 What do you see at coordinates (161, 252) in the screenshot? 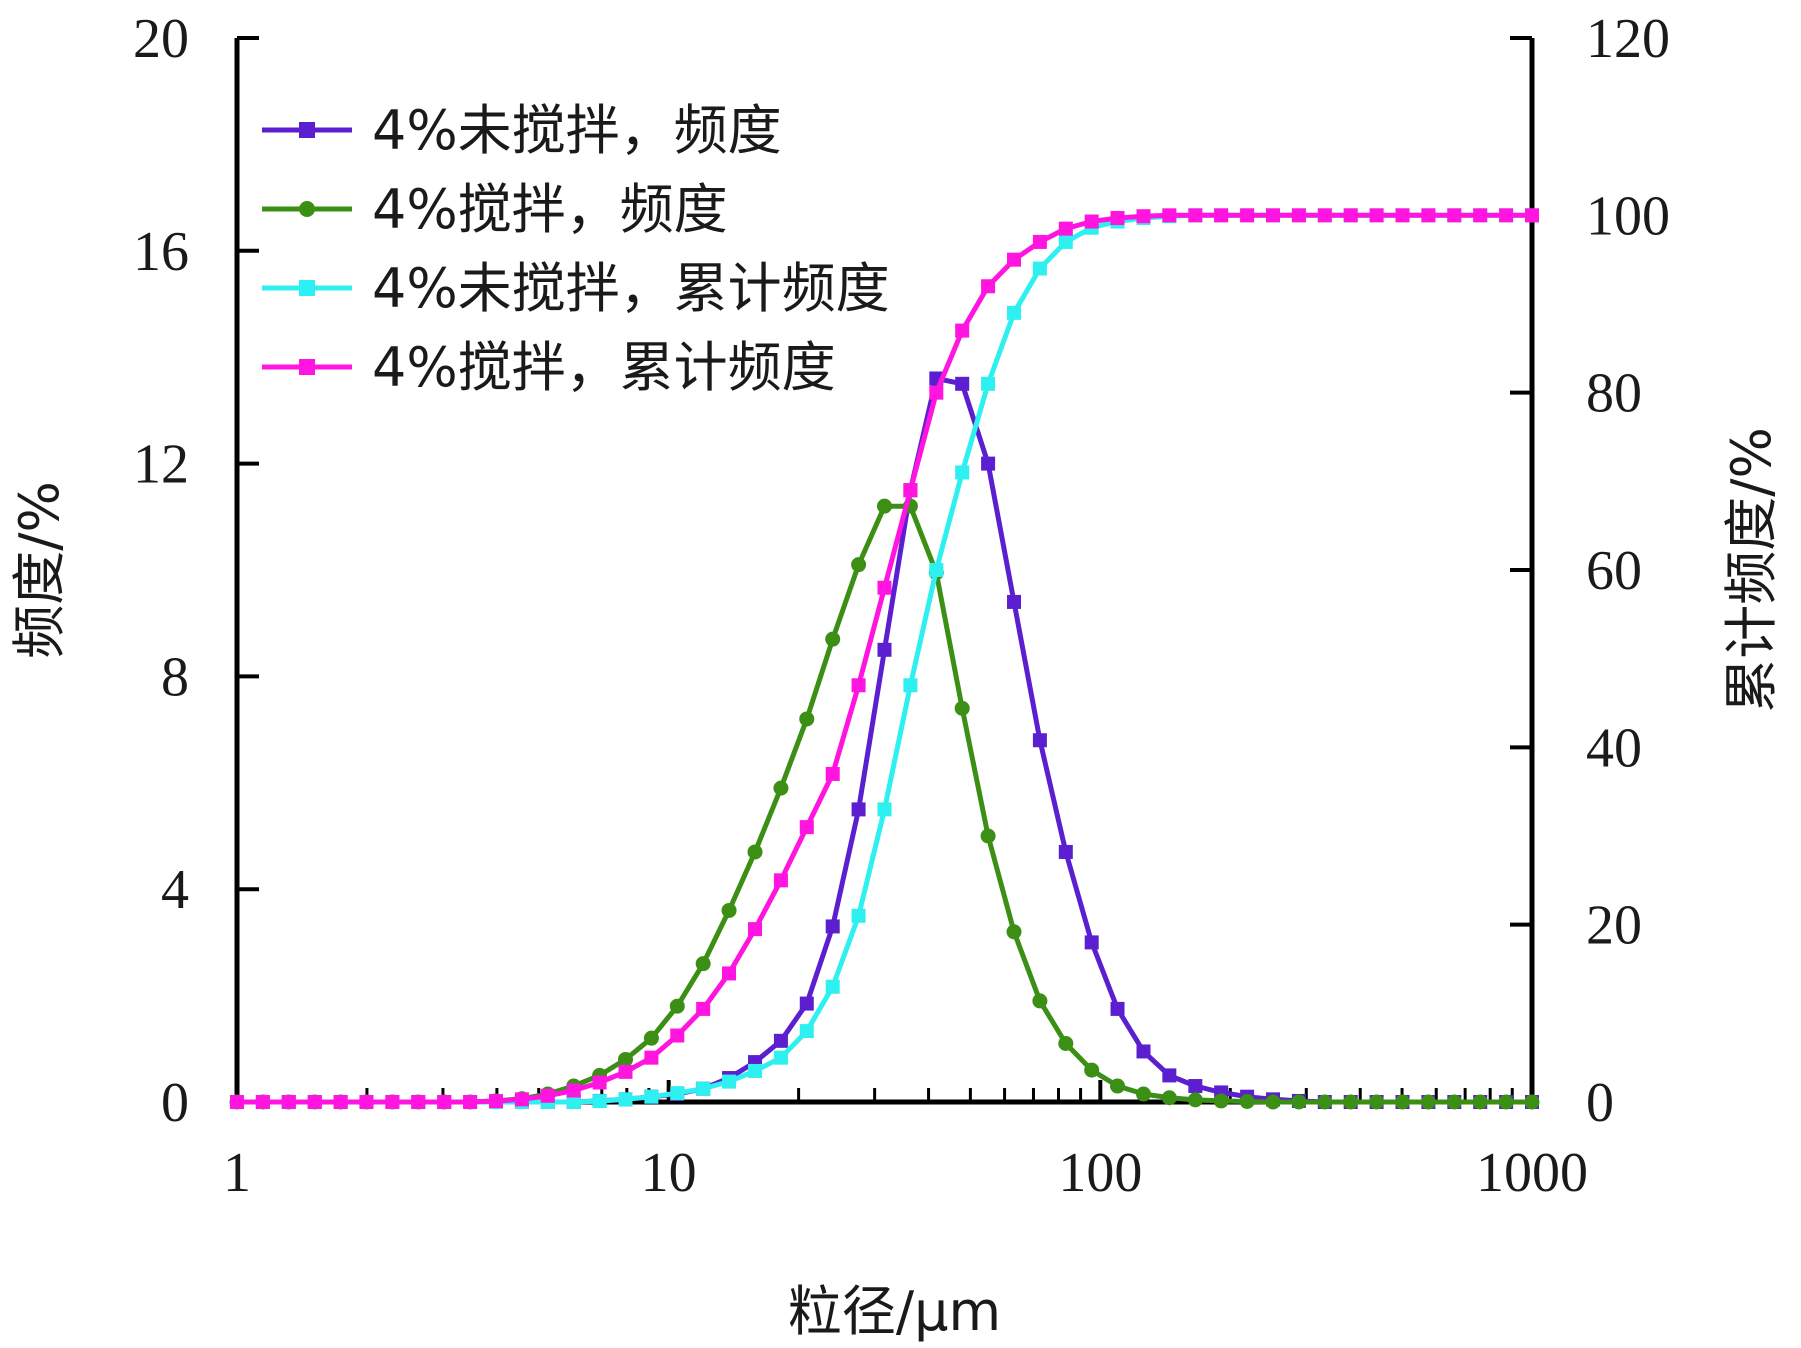
I see `left-y-tick-label: 16` at bounding box center [161, 252].